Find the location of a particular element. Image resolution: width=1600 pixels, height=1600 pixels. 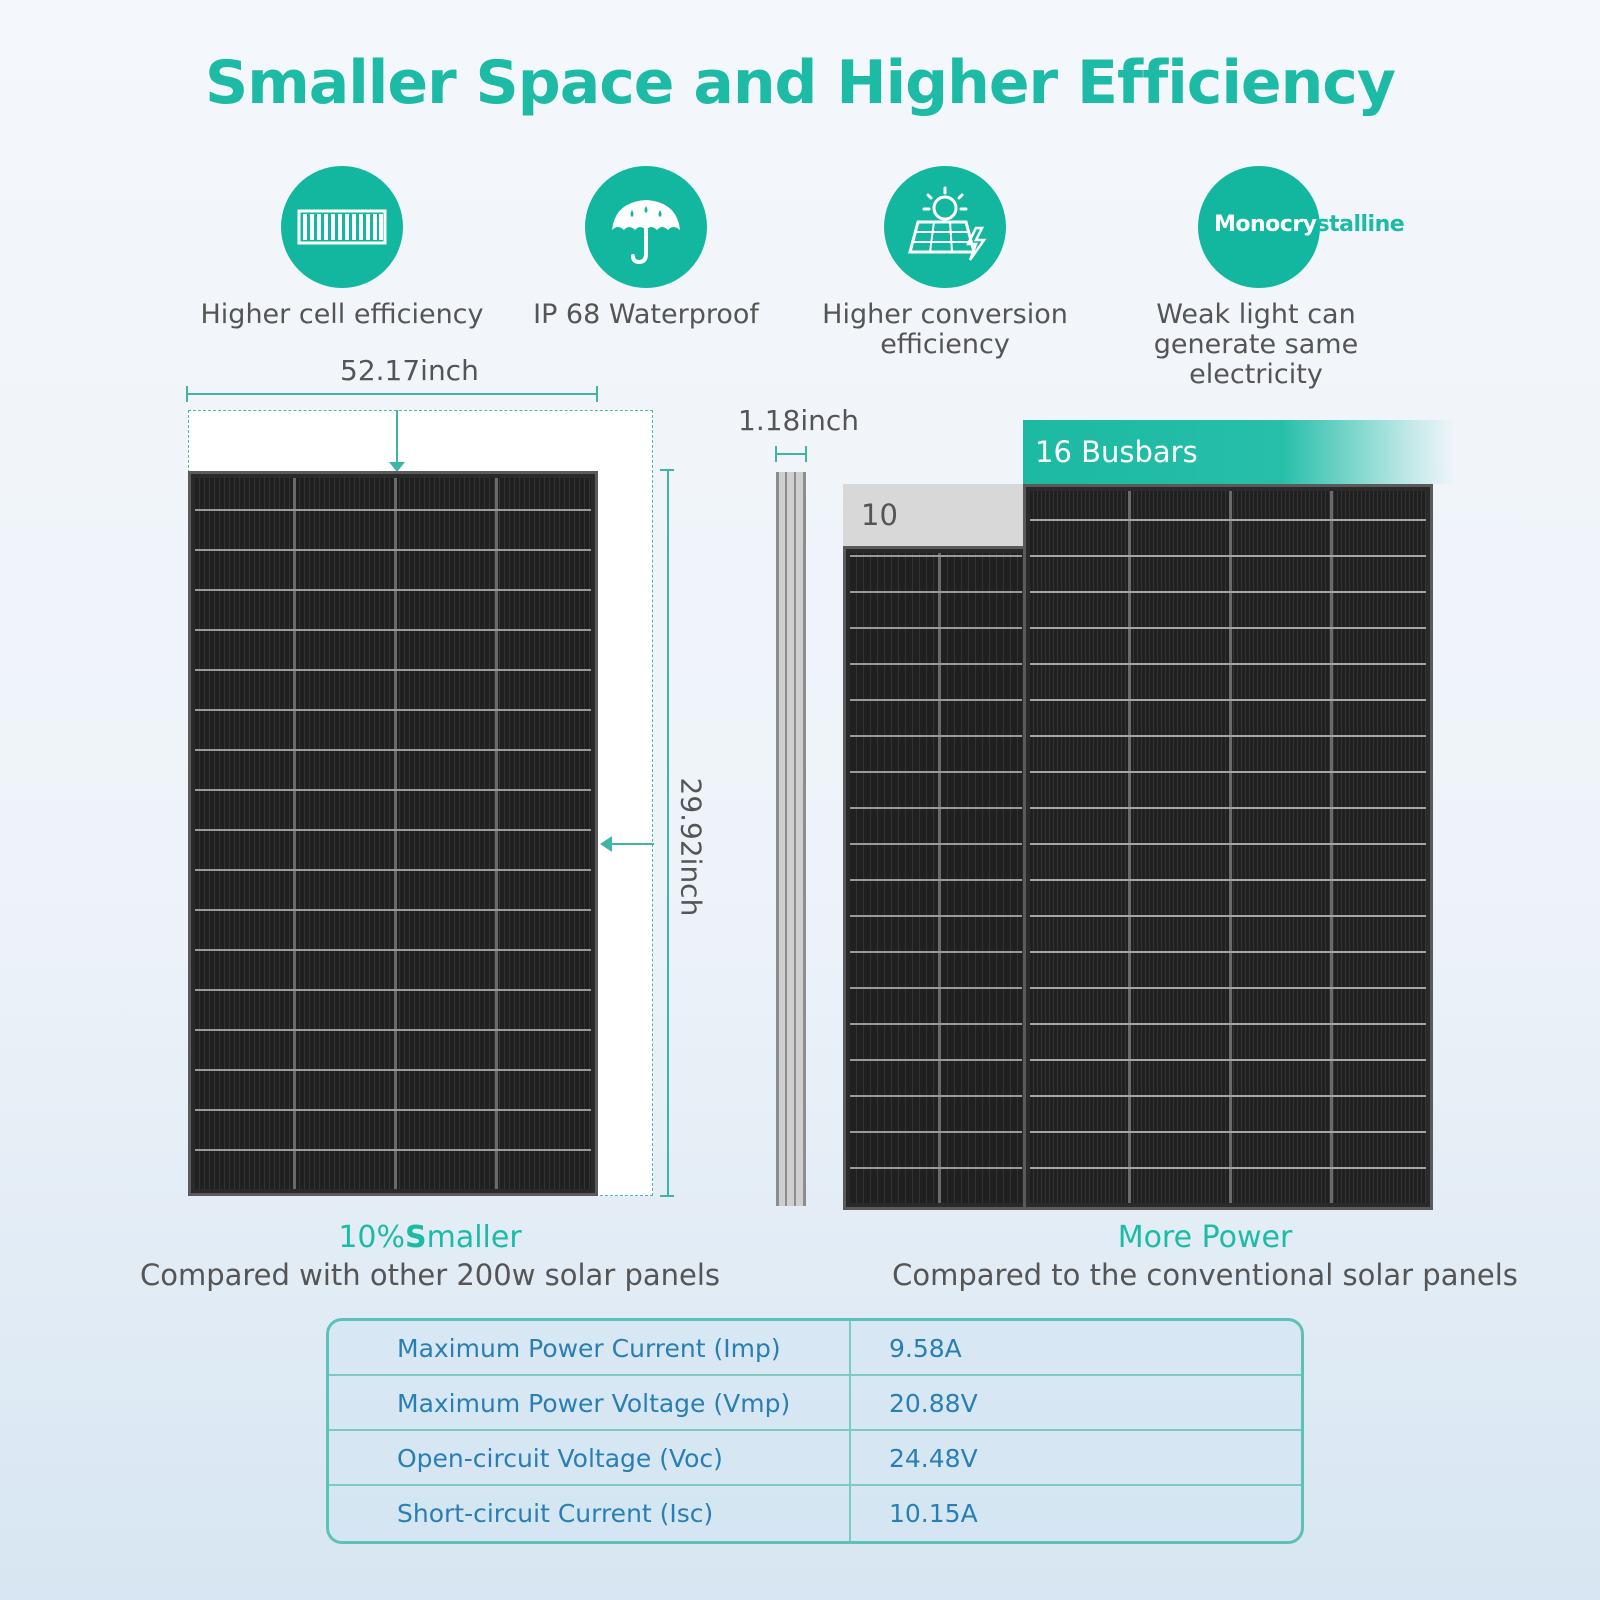

table-row: Maximum Power Current (Imp) 9.58A is located at coordinates (815, 1348).